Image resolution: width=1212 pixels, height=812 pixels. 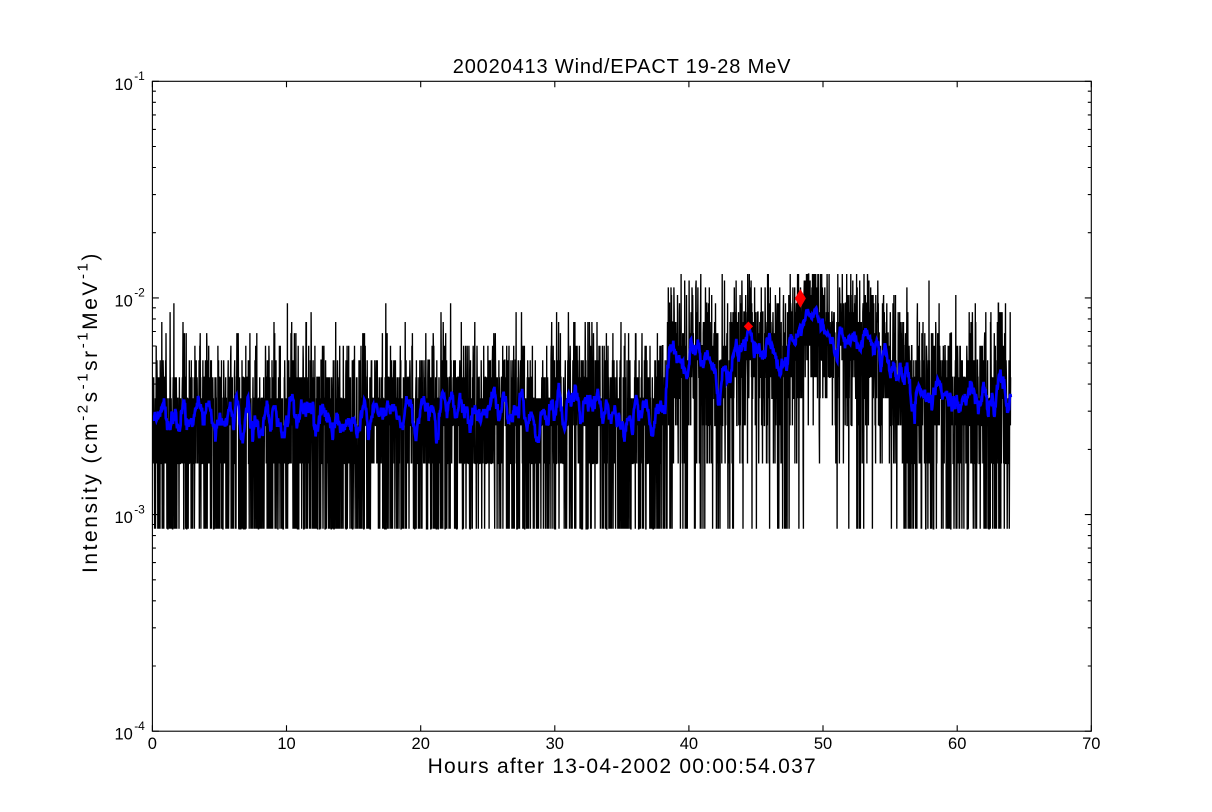 I want to click on svg-text: 20020413 Wind/EPACT 19-28 MeV, so click(x=622, y=67).